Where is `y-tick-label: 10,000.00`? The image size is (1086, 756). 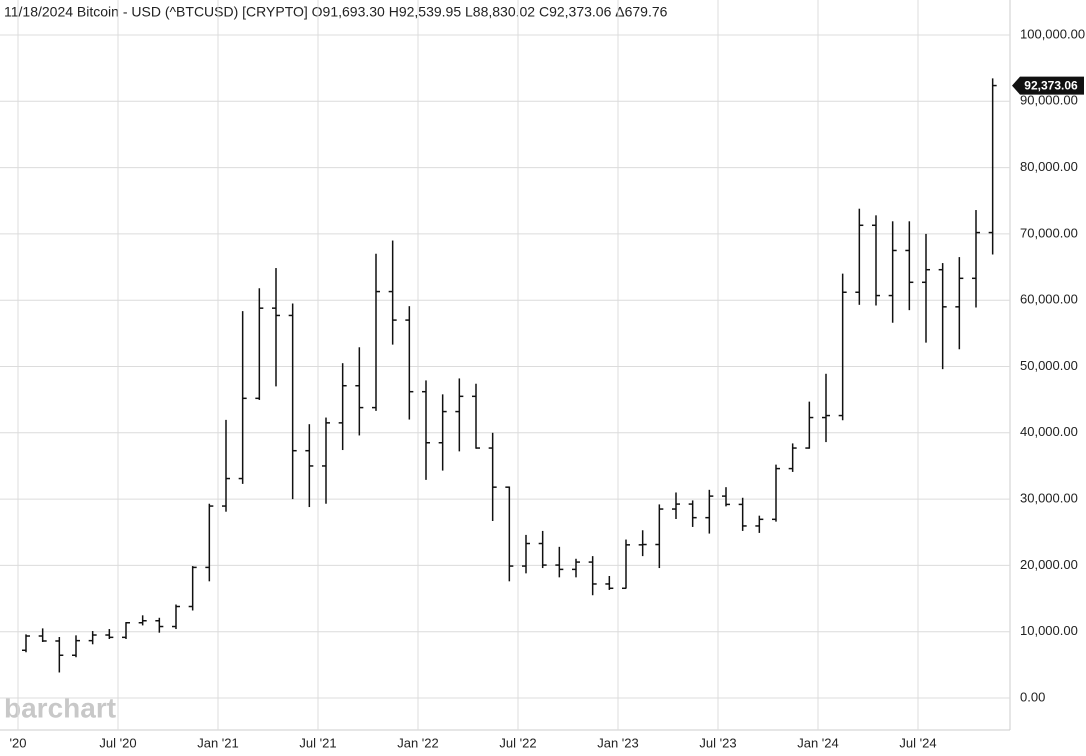
y-tick-label: 10,000.00 is located at coordinates (1049, 630).